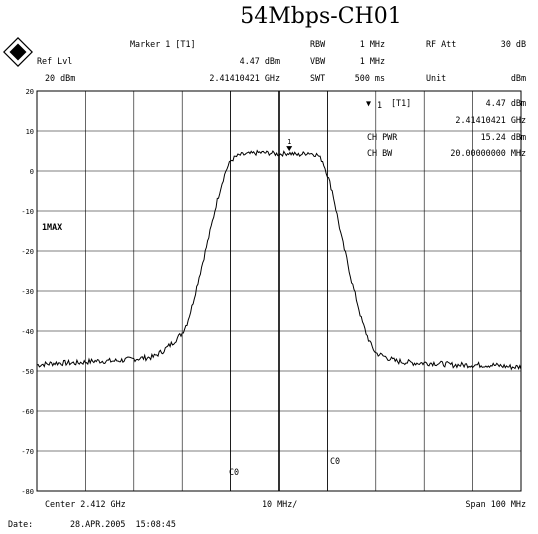  I want to click on marker-triangle-icon, so click(289, 149).